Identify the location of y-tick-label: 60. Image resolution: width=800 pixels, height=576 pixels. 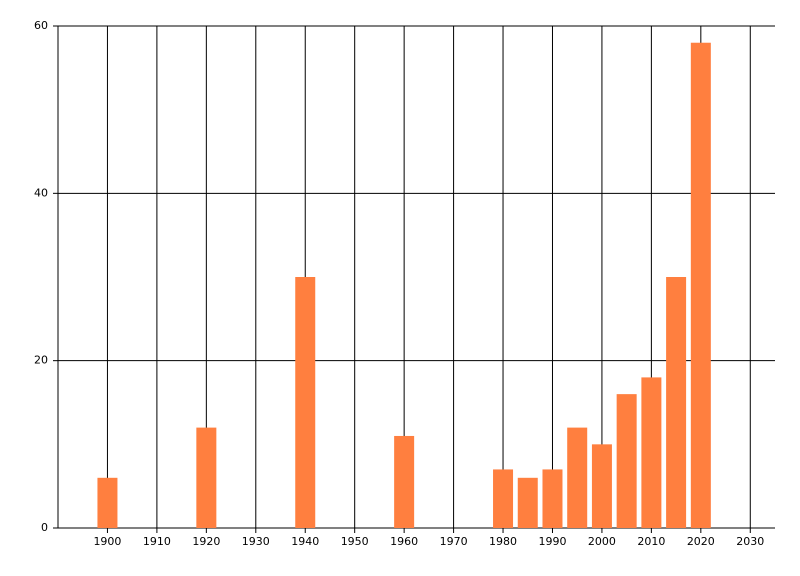
(41, 25).